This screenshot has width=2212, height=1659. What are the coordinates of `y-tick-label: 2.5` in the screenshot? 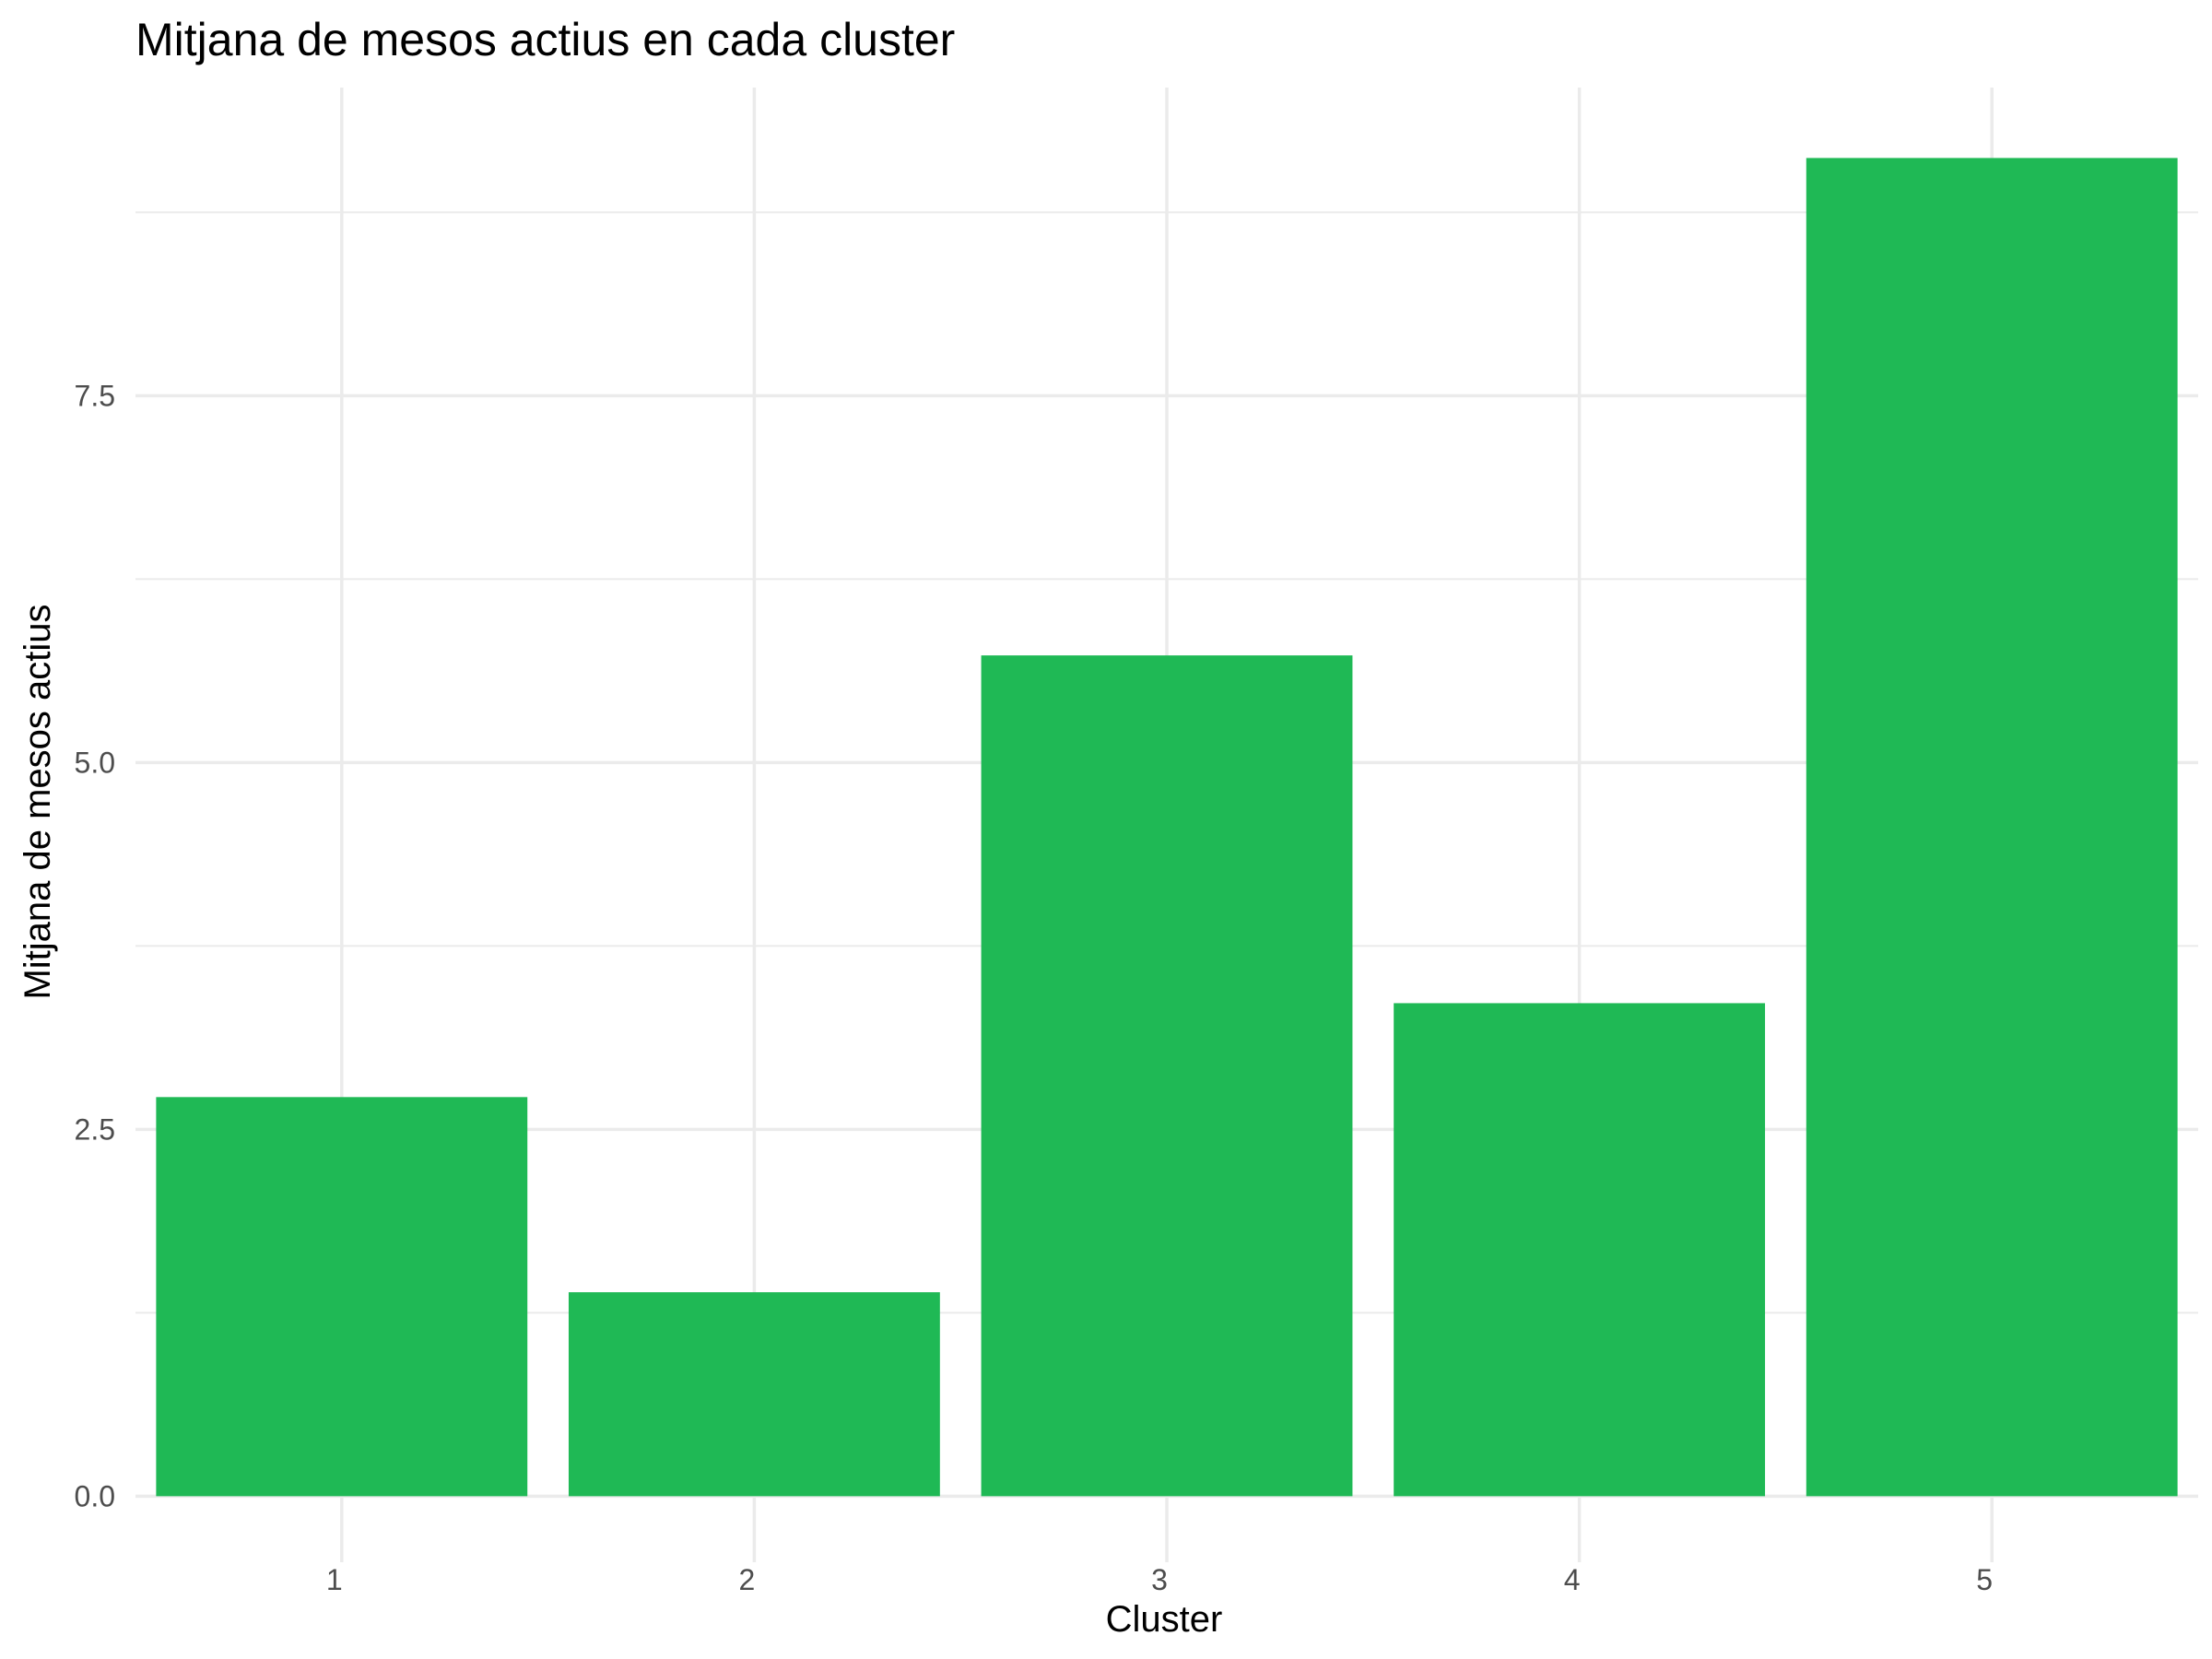 It's located at (95, 1129).